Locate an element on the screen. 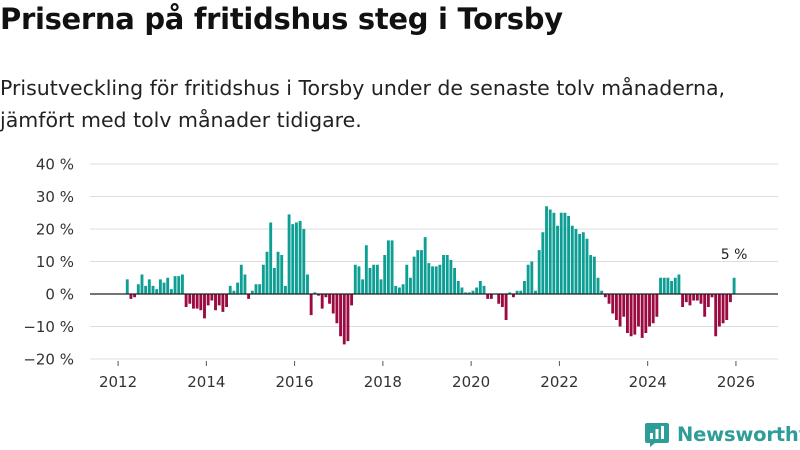  brand-logo: Newsworthy is located at coordinates (722, 434).